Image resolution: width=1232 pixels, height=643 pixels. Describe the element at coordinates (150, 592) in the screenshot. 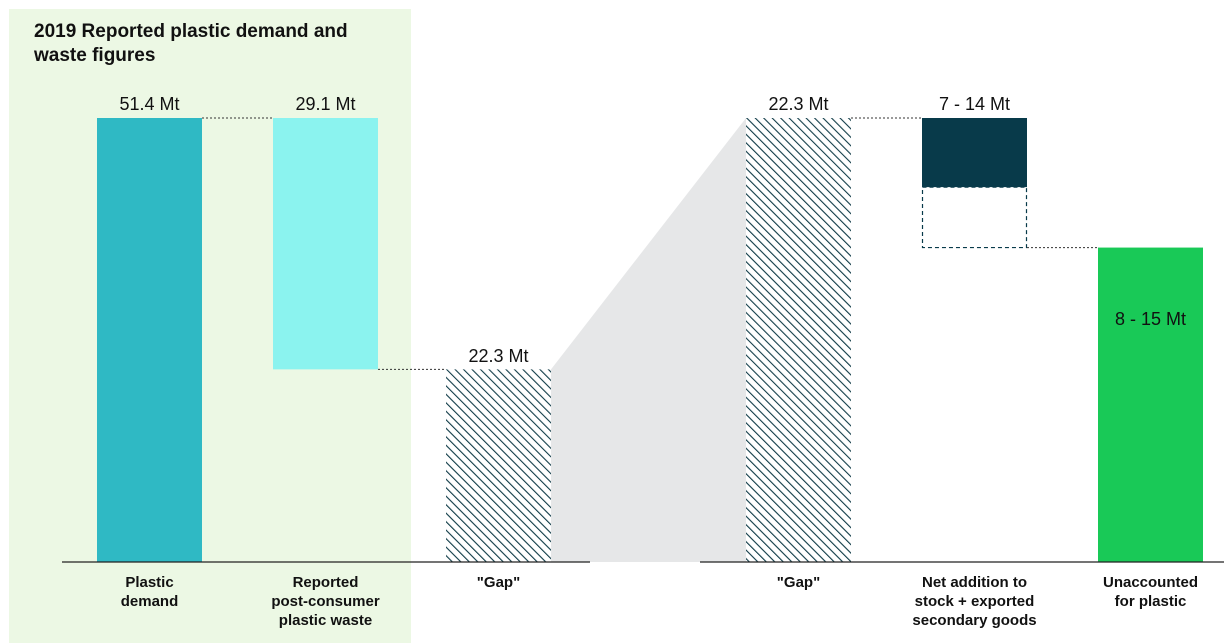

I see `category-label-0: Plastic demand` at that location.